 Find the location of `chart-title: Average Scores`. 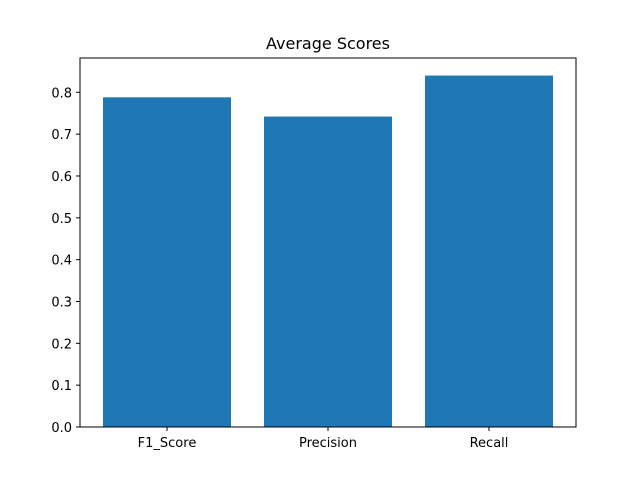

chart-title: Average Scores is located at coordinates (328, 43).